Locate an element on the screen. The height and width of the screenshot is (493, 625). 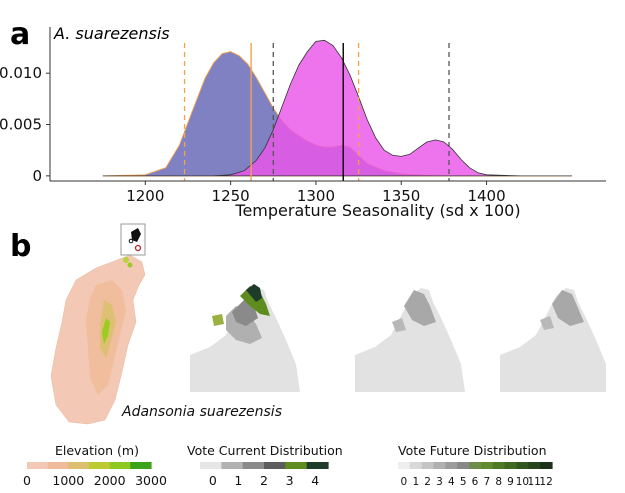
future-legend-bar is located at coordinates (475, 465).